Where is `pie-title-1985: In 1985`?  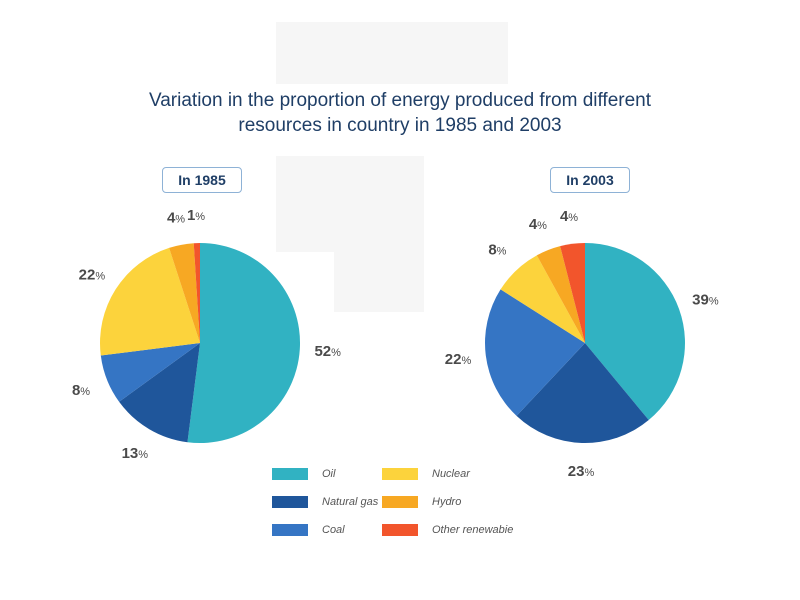 pie-title-1985: In 1985 is located at coordinates (202, 180).